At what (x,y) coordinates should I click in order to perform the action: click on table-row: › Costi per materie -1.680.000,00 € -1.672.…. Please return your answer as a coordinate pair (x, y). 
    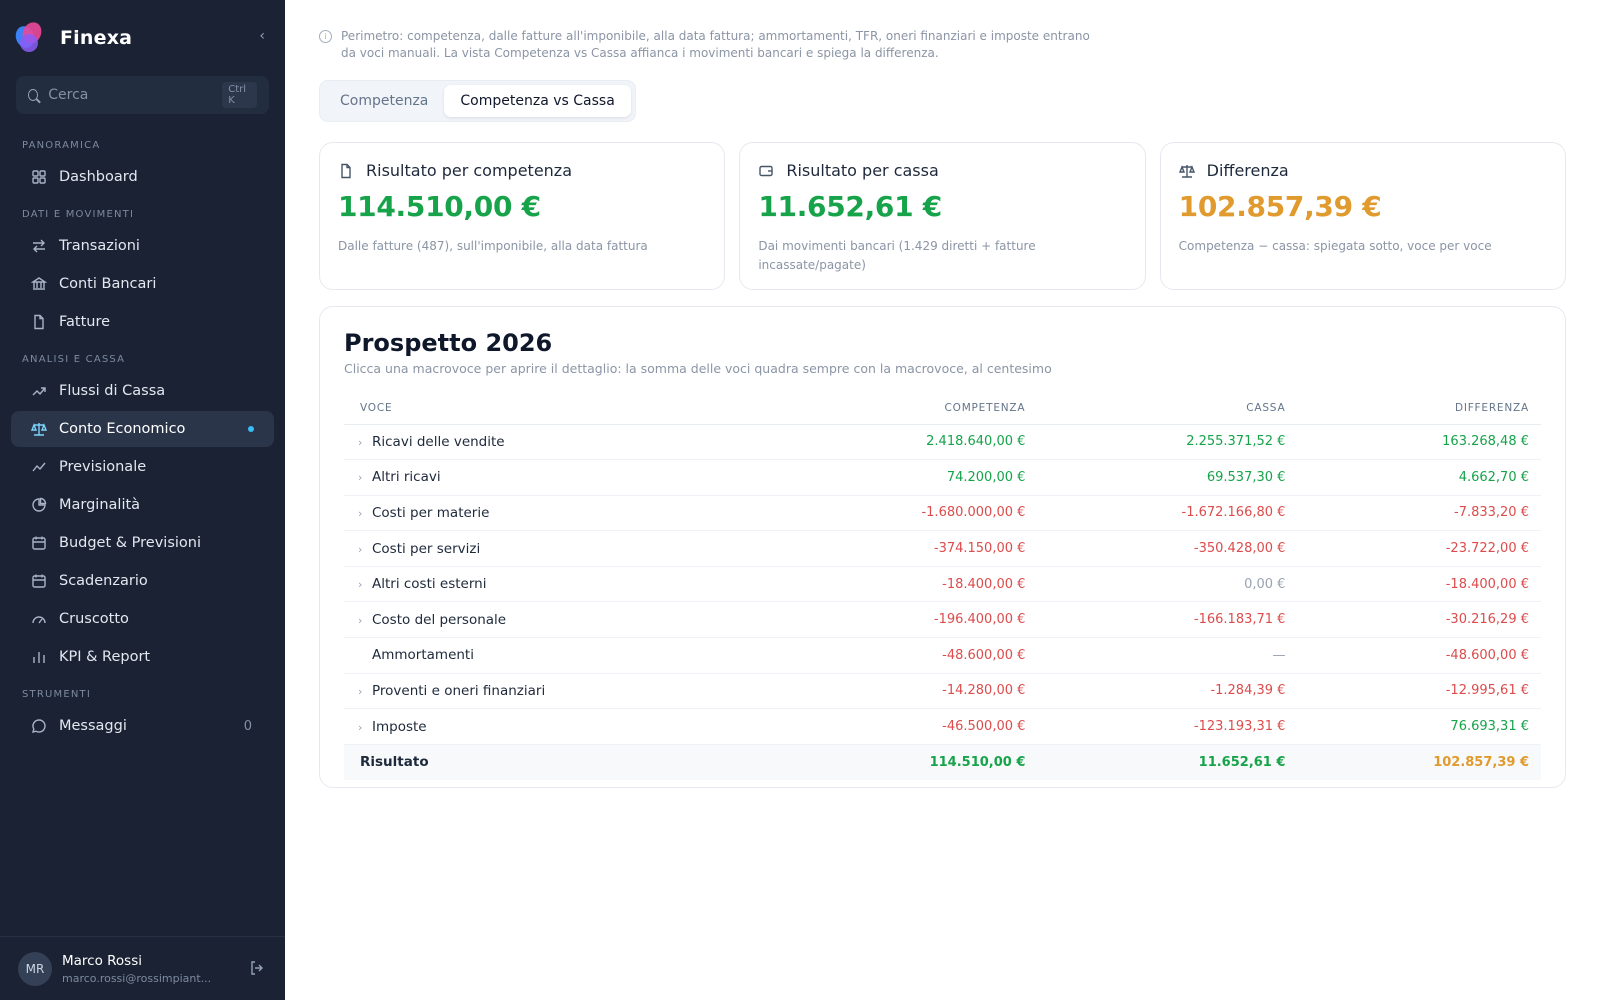
    Looking at the image, I should click on (942, 513).